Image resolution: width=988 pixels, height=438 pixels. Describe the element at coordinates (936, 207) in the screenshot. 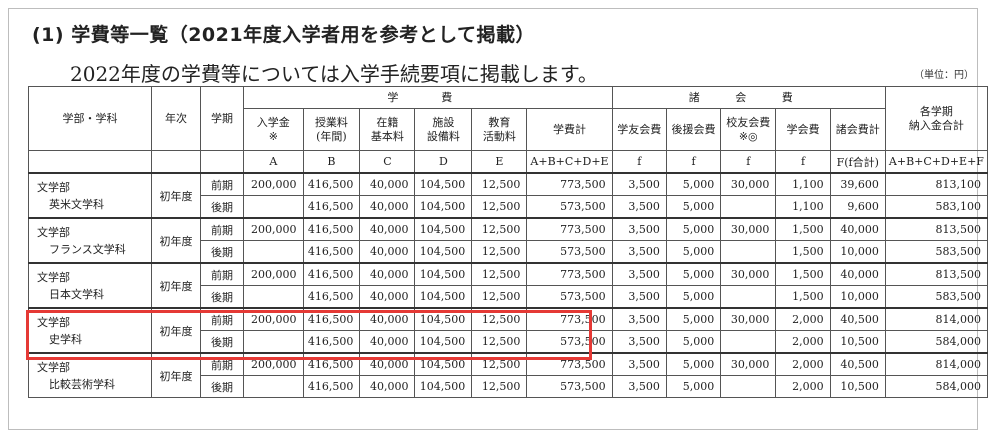

I see `amount-cell: 583,100` at that location.